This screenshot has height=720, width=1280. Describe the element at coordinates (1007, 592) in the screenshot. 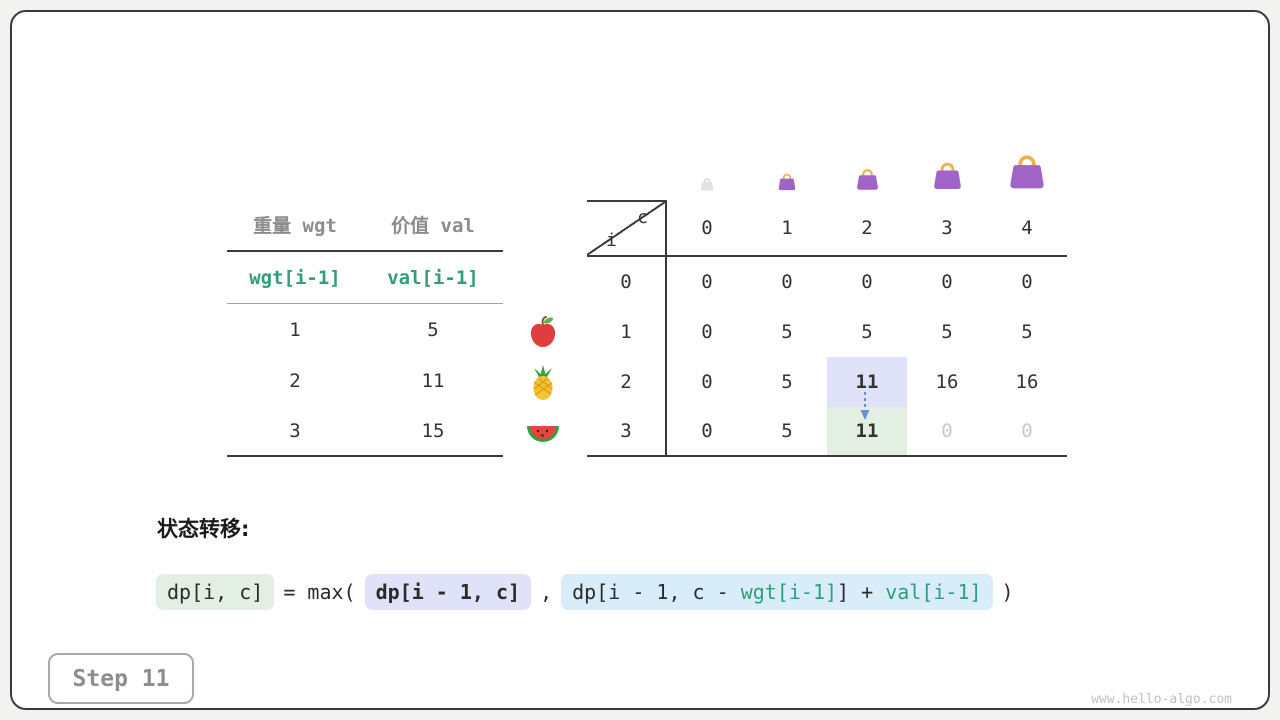

I see `formula-close: )` at that location.